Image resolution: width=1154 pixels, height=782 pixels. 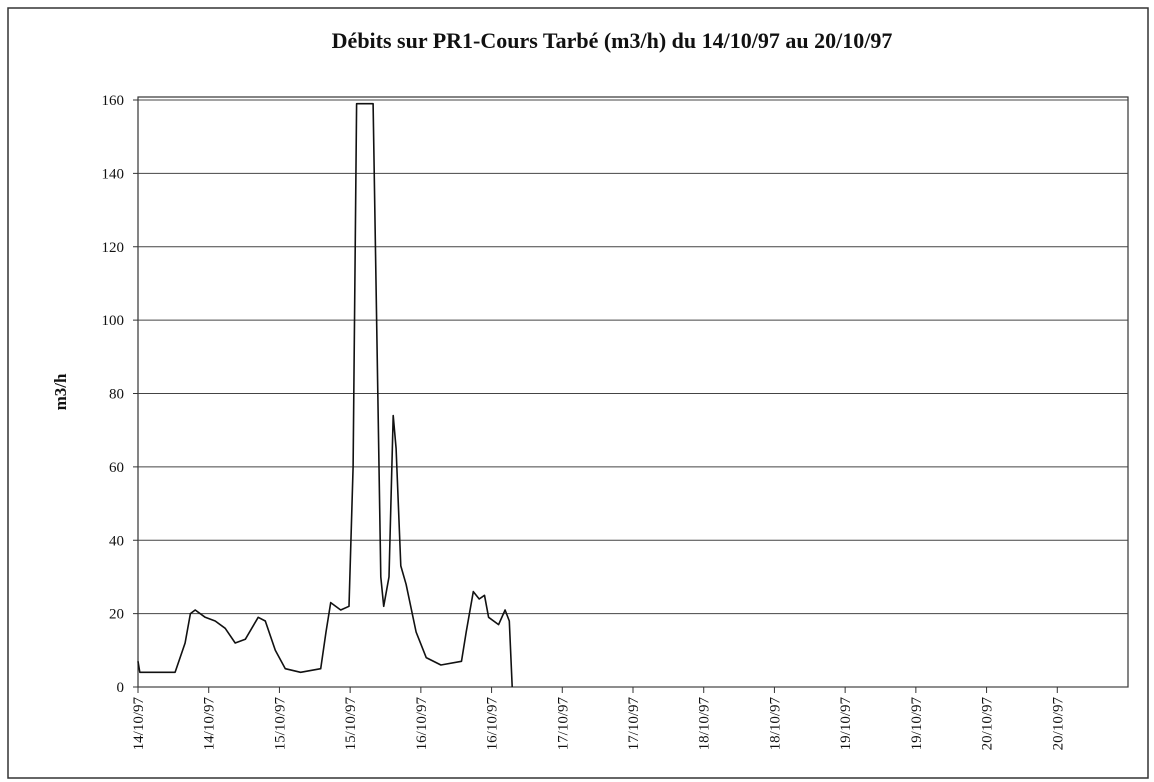 What do you see at coordinates (116, 468) in the screenshot?
I see `y-tick-label: 60` at bounding box center [116, 468].